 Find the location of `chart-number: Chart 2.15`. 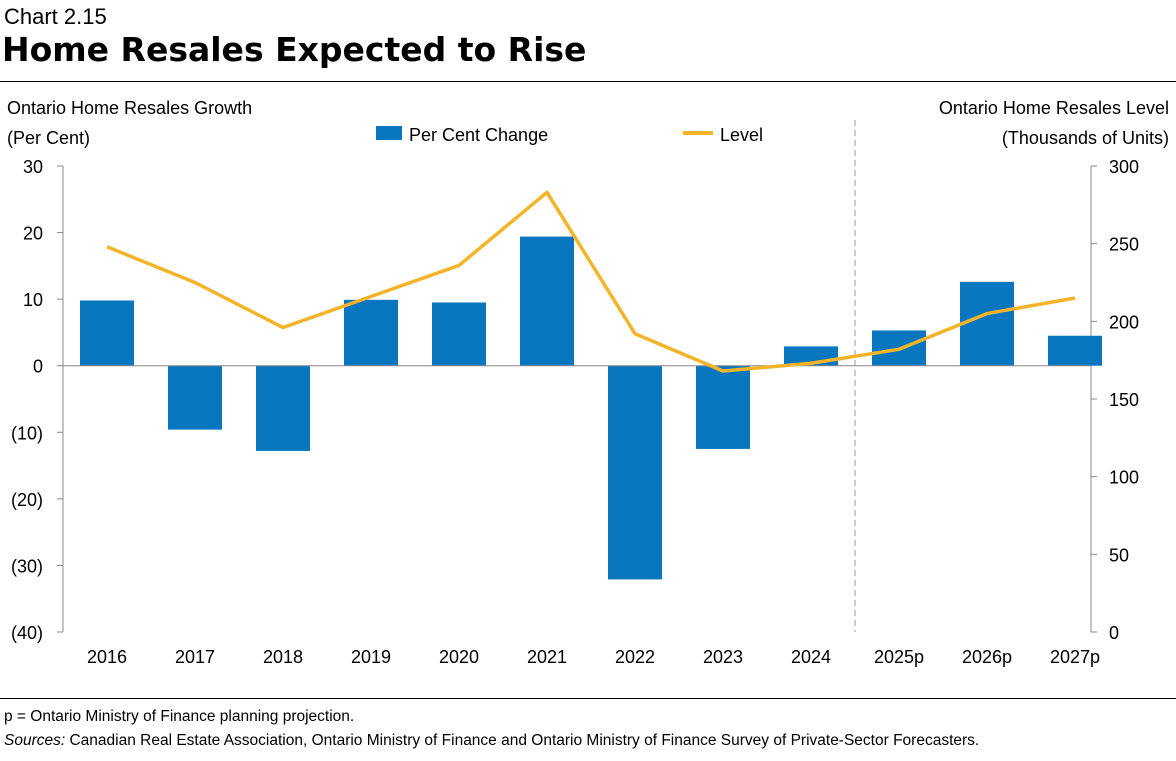

chart-number: Chart 2.15 is located at coordinates (55, 16).